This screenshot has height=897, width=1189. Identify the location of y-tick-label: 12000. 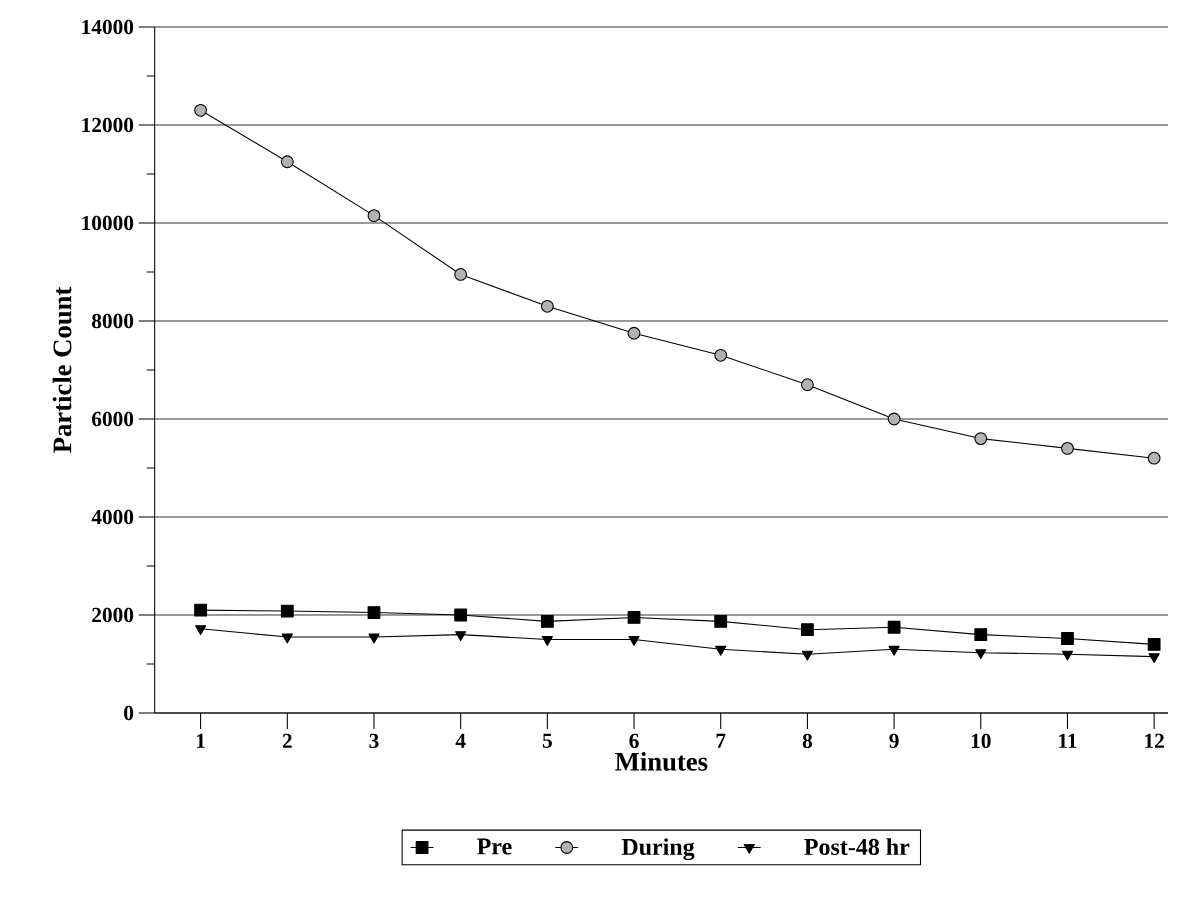
(108, 125).